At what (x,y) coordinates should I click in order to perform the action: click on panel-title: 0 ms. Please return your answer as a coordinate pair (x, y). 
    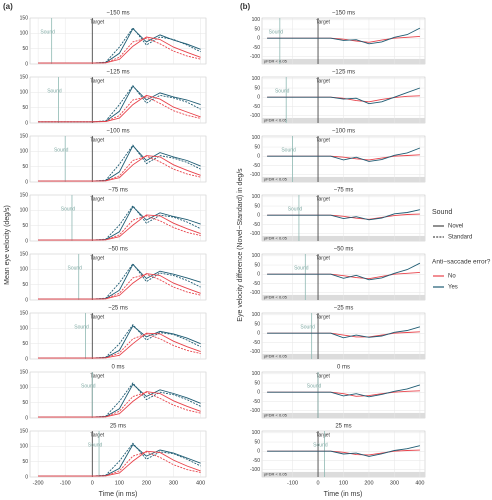
    Looking at the image, I should click on (117, 368).